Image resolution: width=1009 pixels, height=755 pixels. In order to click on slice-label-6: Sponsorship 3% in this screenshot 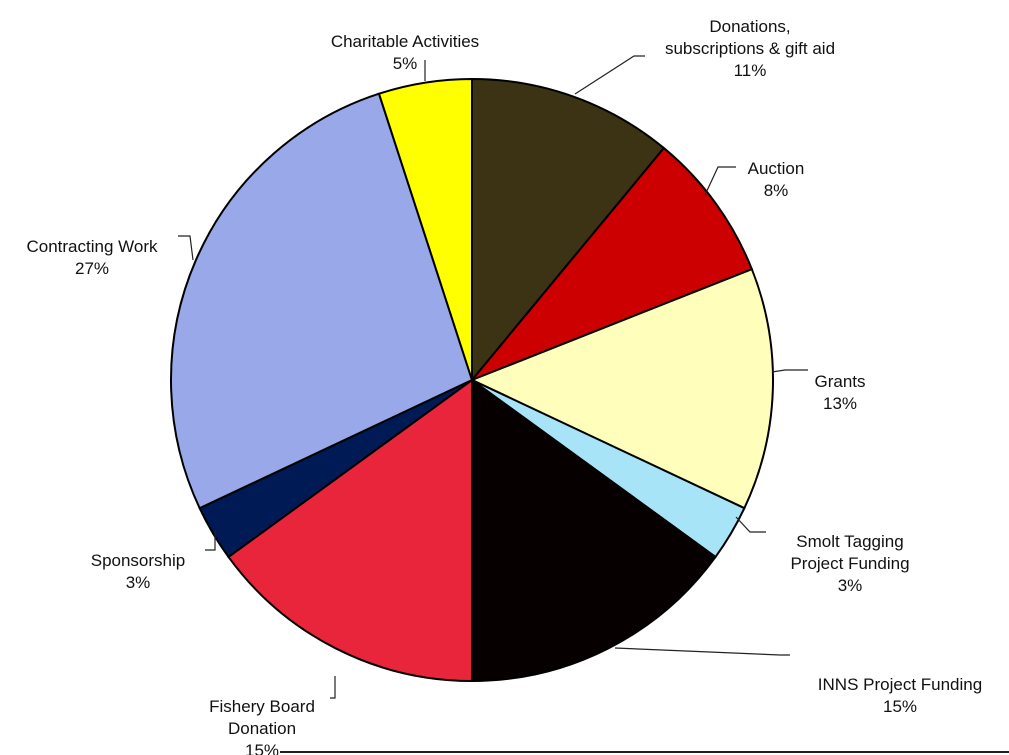, I will do `click(138, 571)`.